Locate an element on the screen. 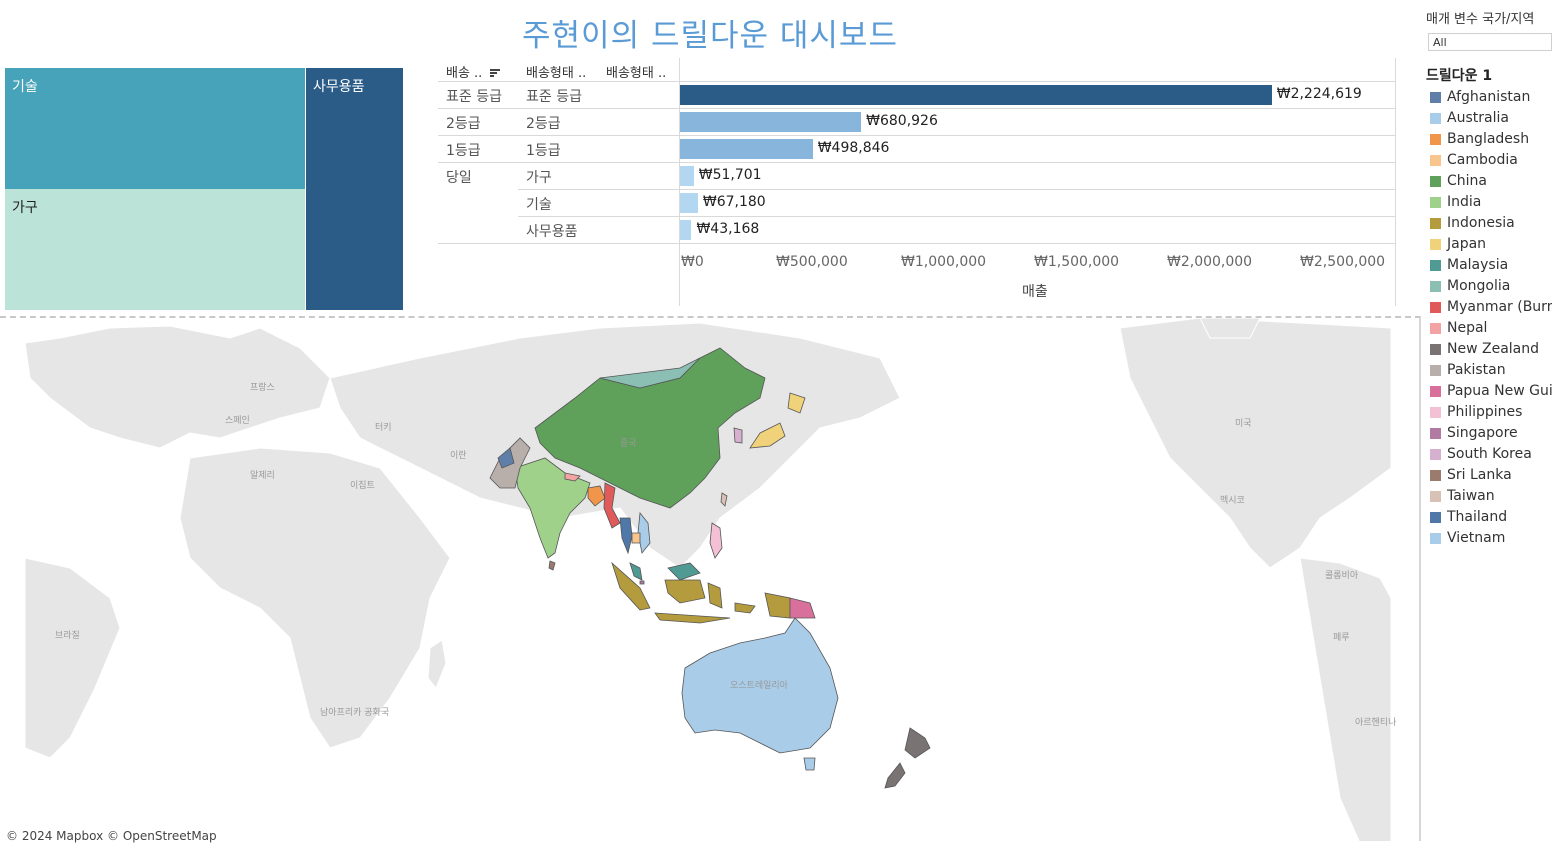 The width and height of the screenshot is (1552, 843). sort-icon is located at coordinates (495, 73).